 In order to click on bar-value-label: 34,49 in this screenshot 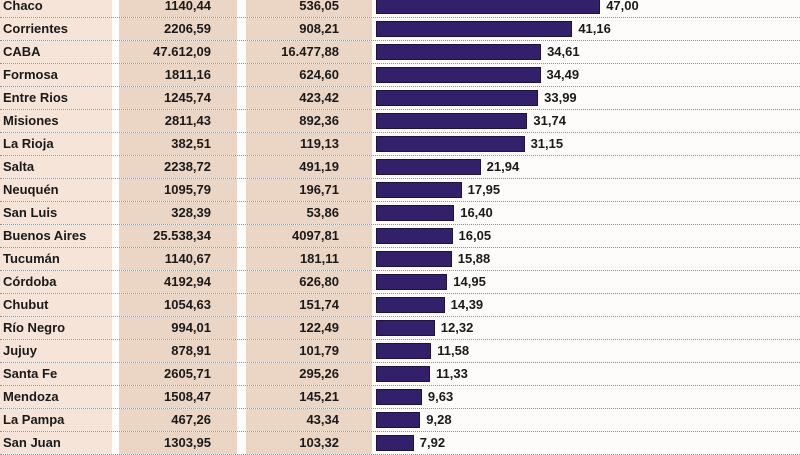, I will do `click(563, 74)`.